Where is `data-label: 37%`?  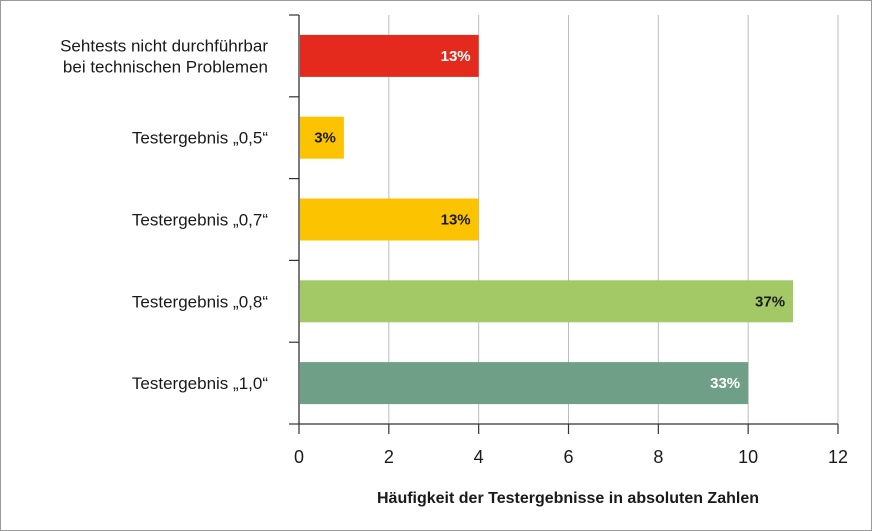 data-label: 37% is located at coordinates (770, 301).